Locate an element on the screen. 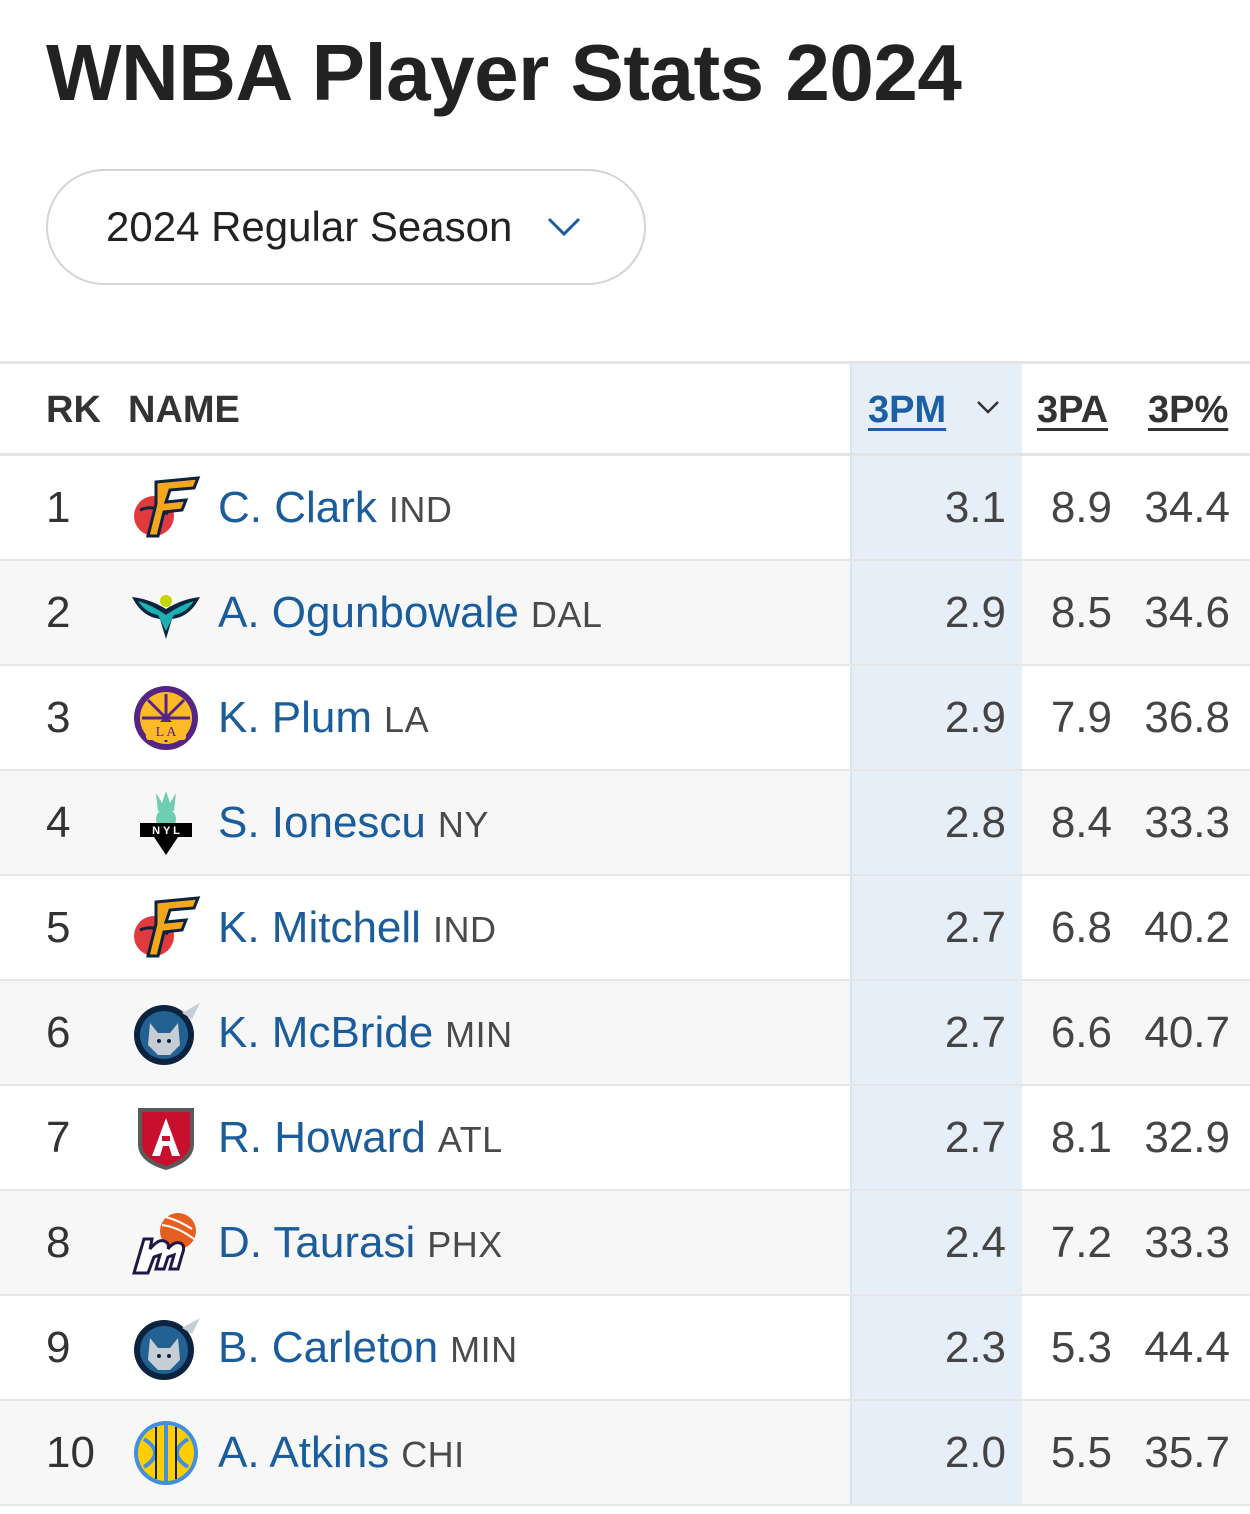  sort-chevron-down-icon is located at coordinates (988, 407).